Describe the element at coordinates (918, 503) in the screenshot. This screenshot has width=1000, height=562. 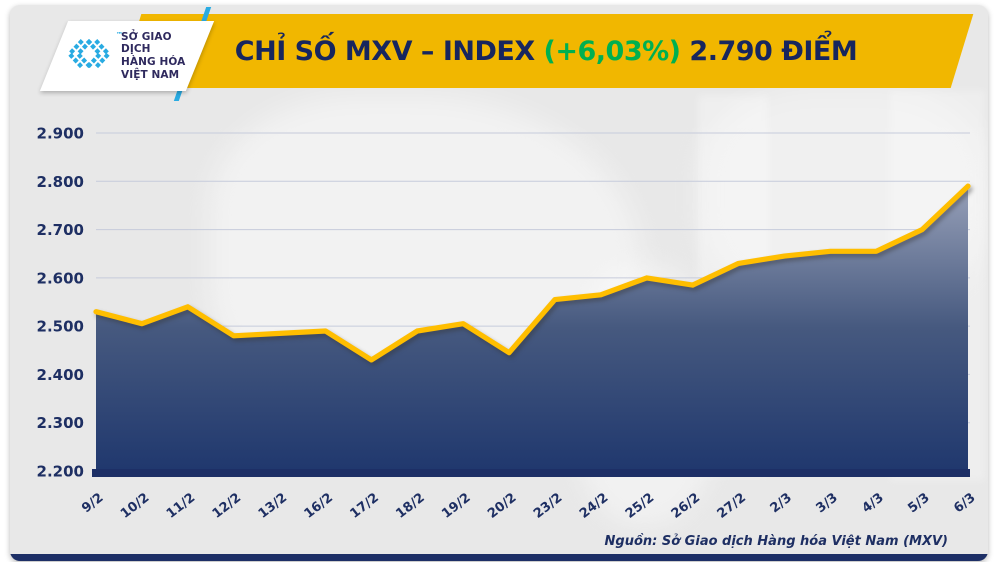
I see `x-axis-tick-label: 5/3` at that location.